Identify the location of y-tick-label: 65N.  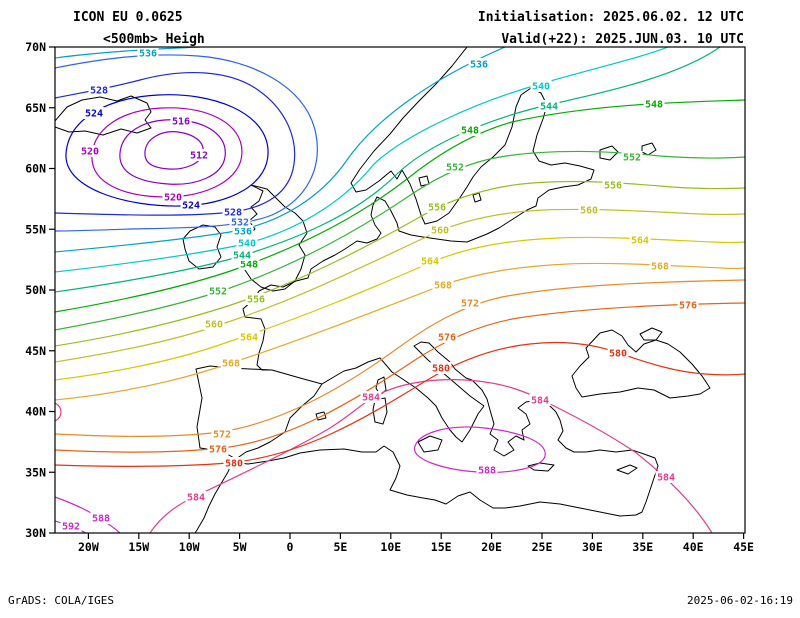
(35, 108).